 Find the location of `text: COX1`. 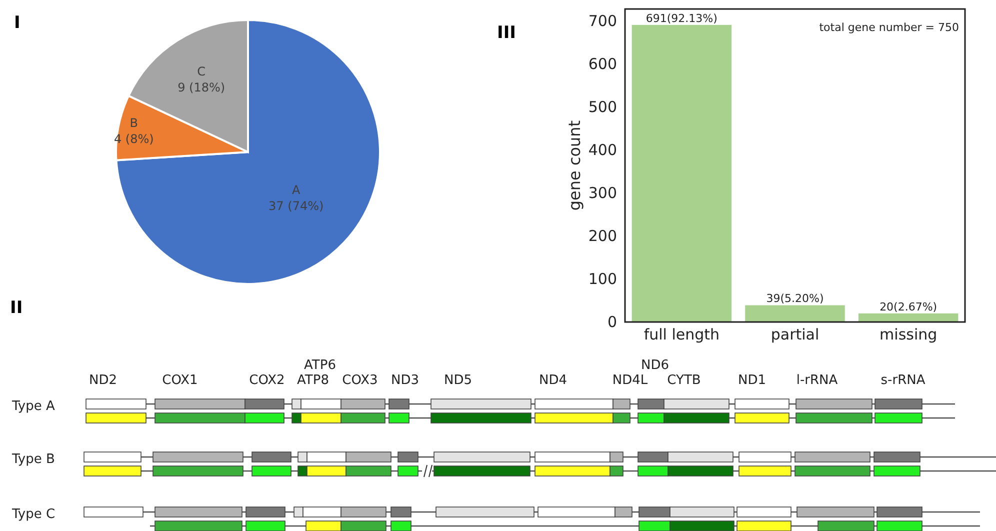

text: COX1 is located at coordinates (180, 380).